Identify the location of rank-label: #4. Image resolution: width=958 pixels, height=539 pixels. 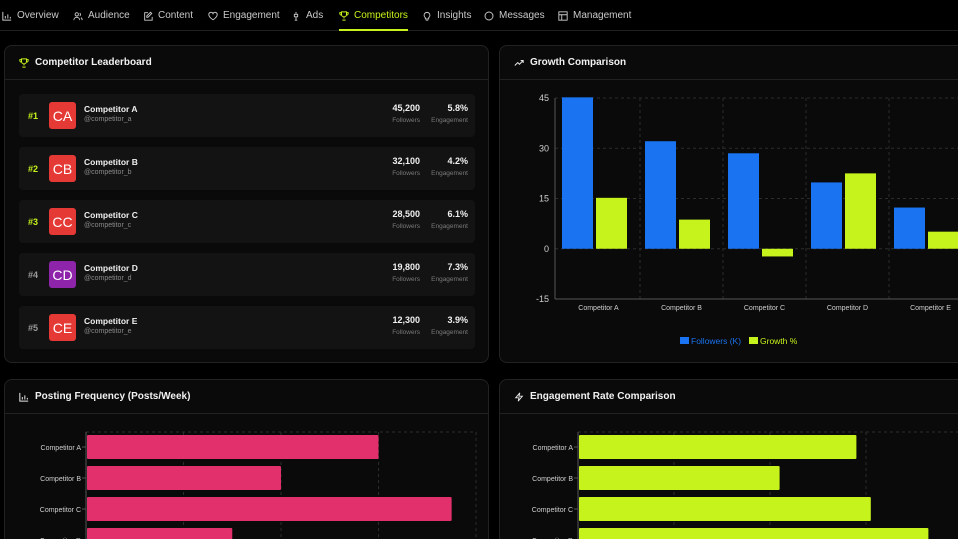
(33, 274).